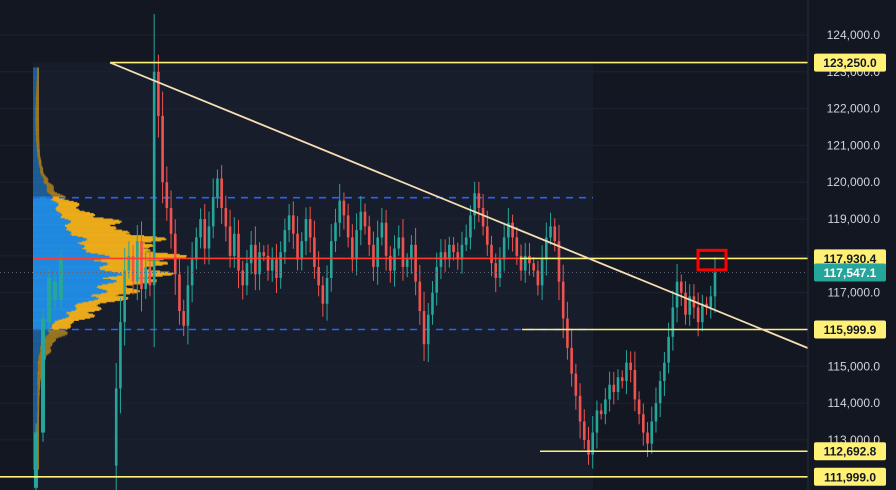  Describe the element at coordinates (850, 258) in the screenshot. I see `level-price-label` at that location.